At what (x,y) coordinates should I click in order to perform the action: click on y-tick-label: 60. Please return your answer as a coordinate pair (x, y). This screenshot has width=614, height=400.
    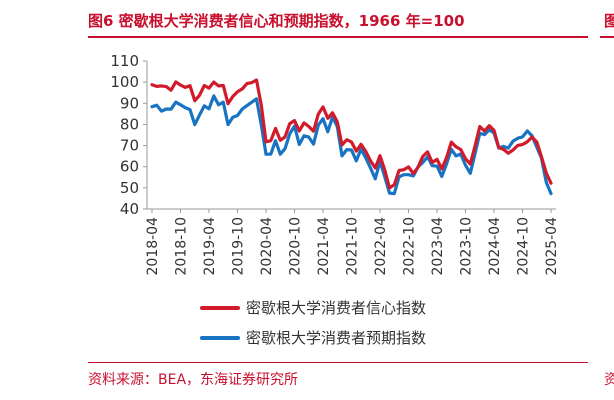
    Looking at the image, I should click on (129, 167).